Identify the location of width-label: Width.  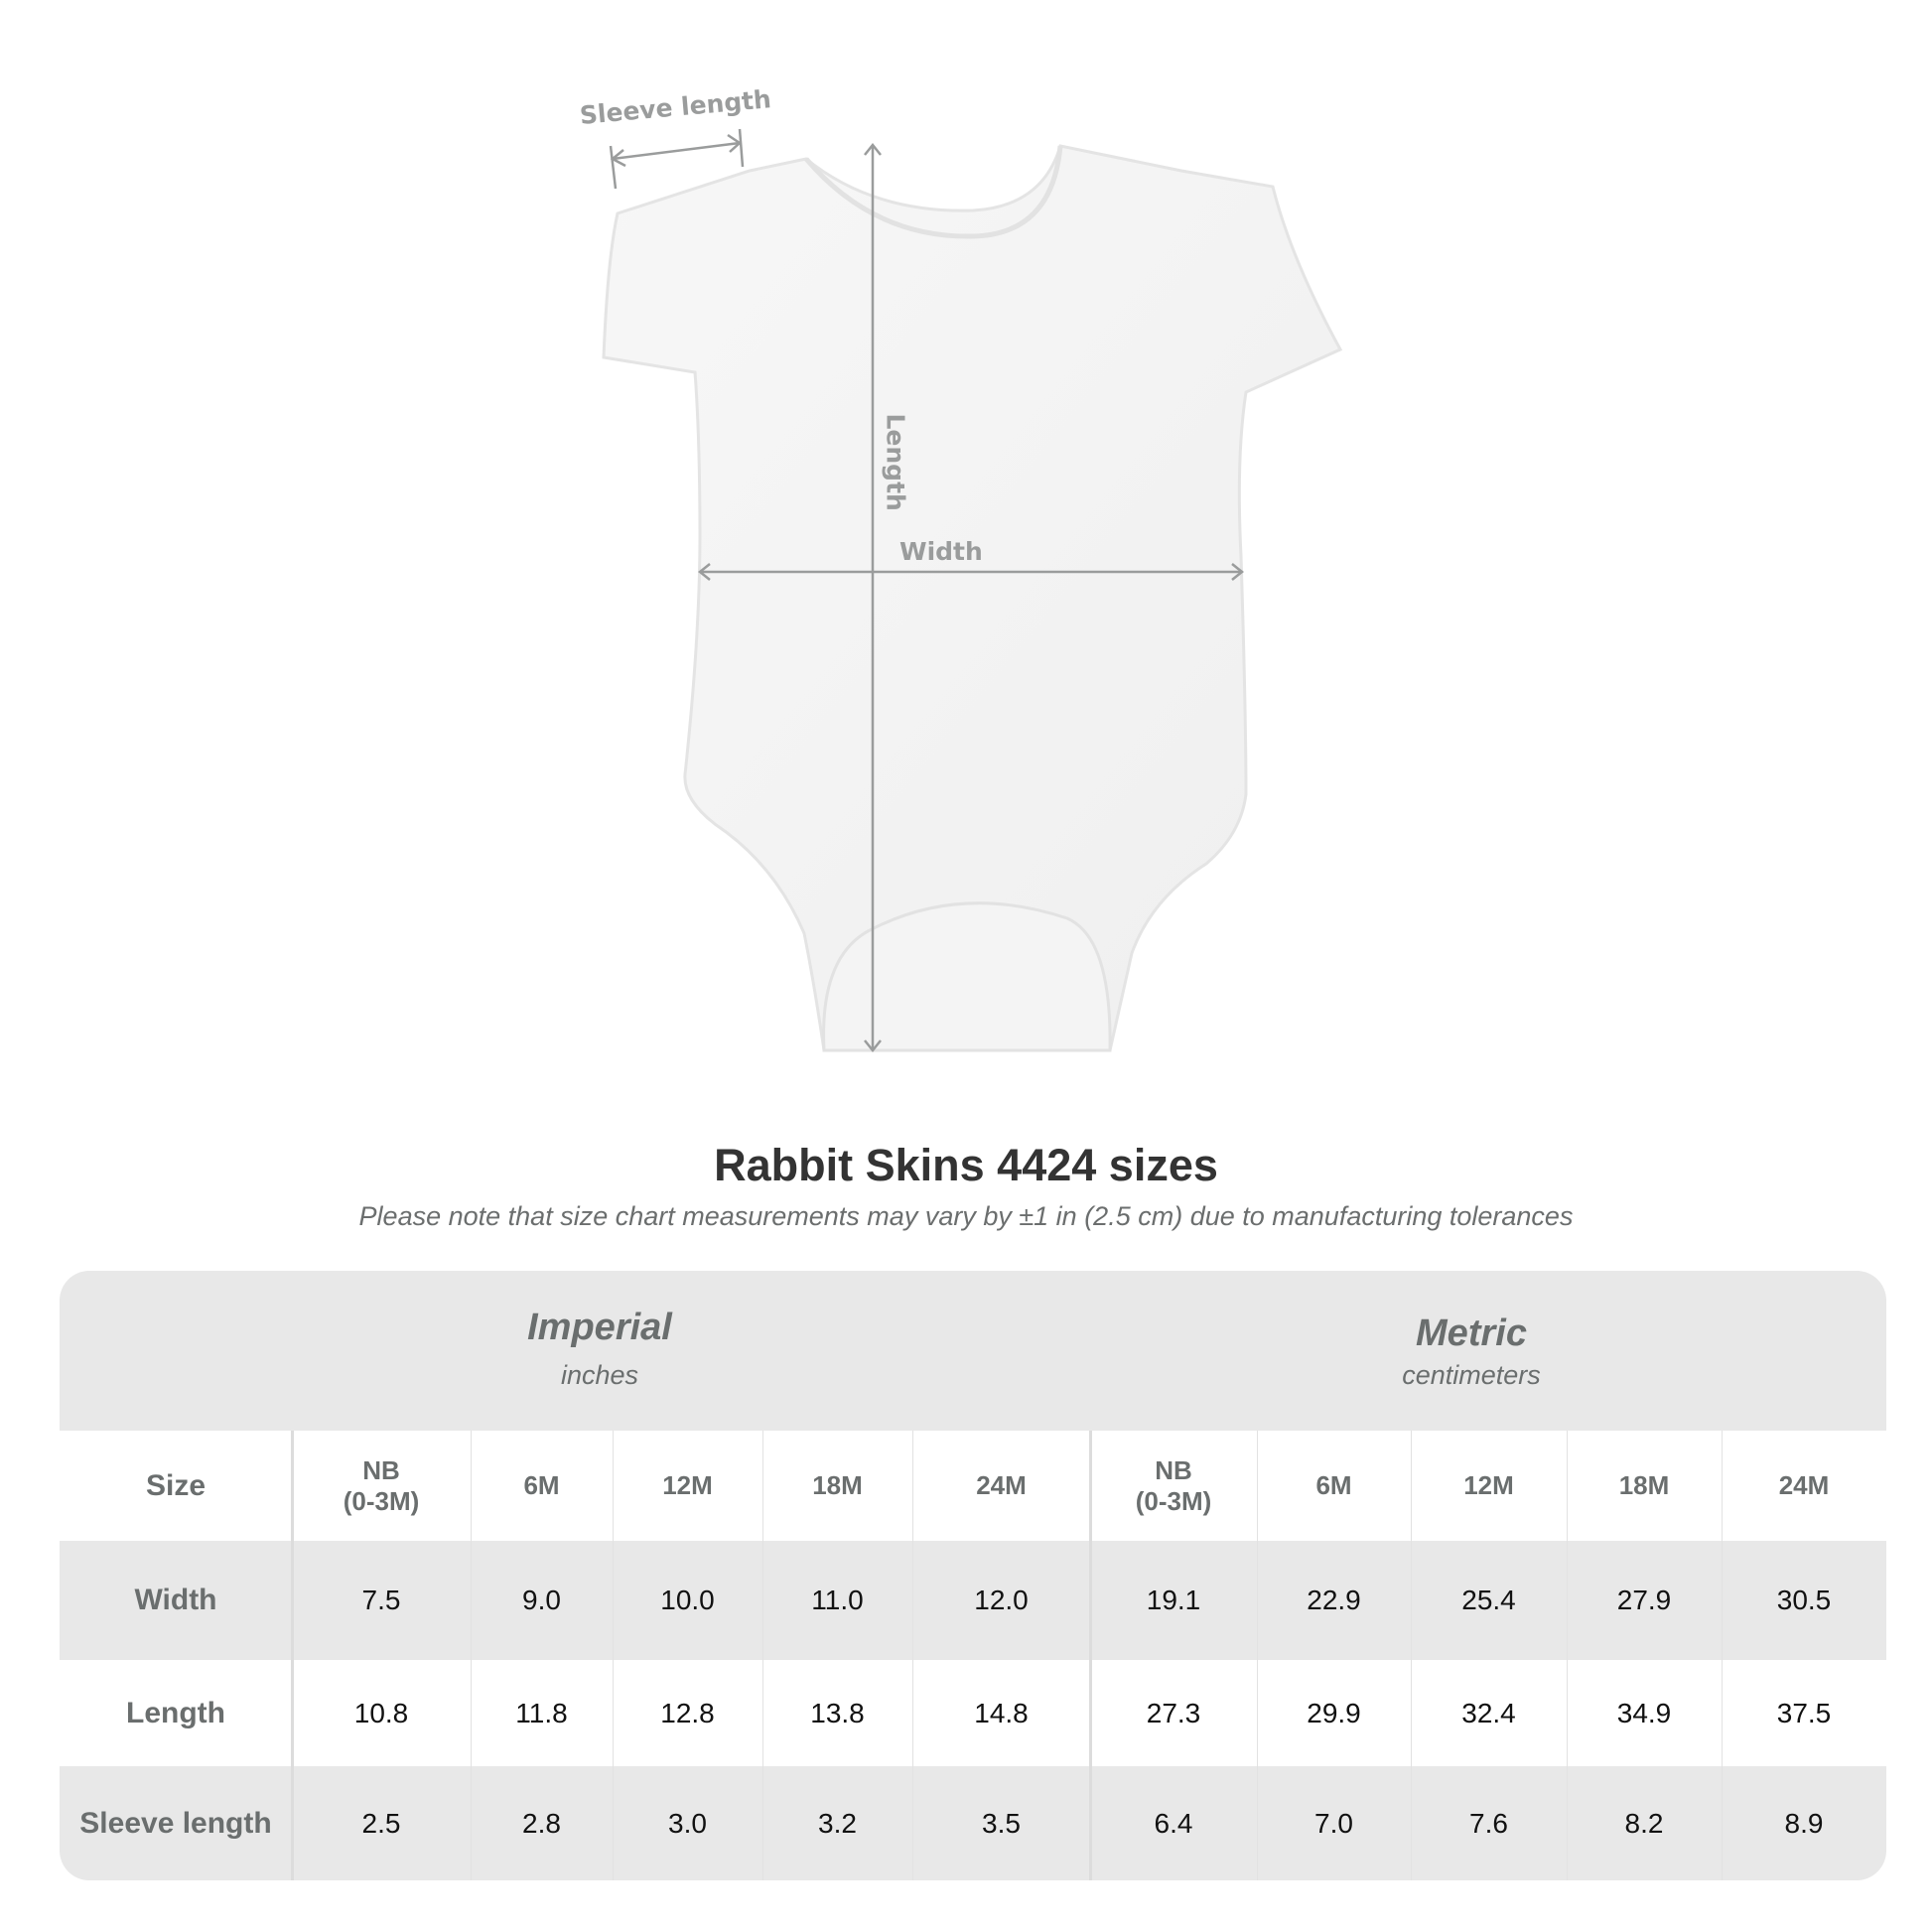
(941, 552).